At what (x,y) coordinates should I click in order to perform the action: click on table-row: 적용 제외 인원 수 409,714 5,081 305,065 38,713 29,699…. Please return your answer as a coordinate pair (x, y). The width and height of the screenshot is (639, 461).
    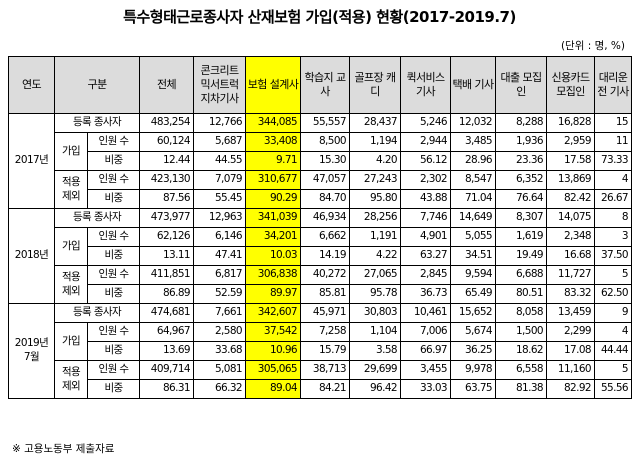
    Looking at the image, I should click on (321, 379).